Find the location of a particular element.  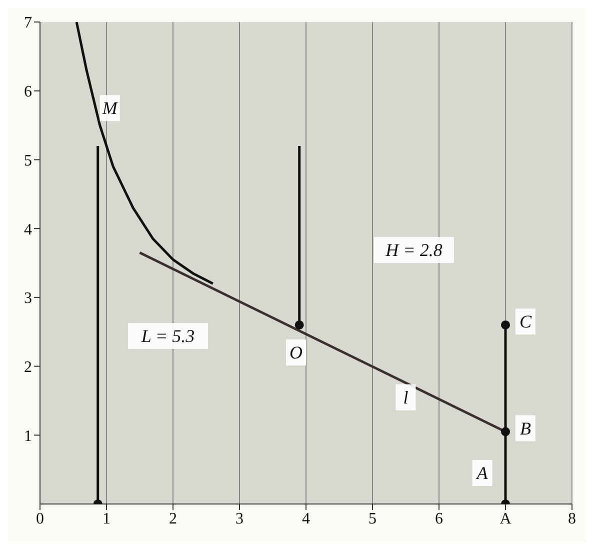

annotation: H = 2.8 is located at coordinates (413, 250).